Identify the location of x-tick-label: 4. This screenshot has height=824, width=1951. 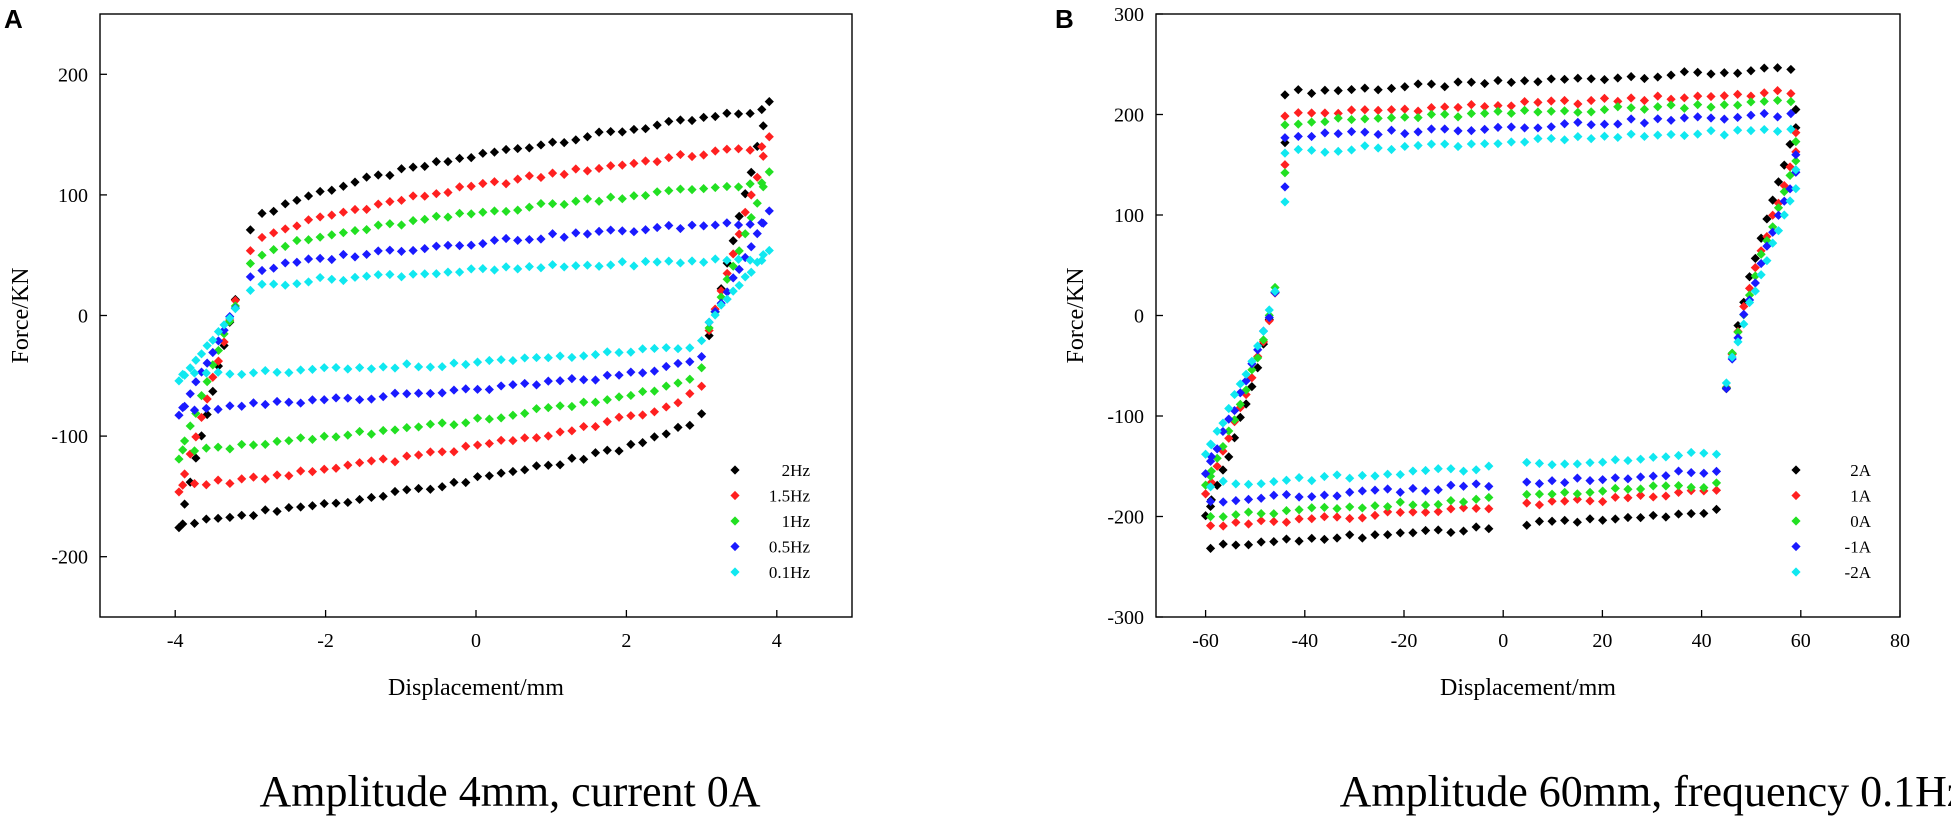
(777, 641).